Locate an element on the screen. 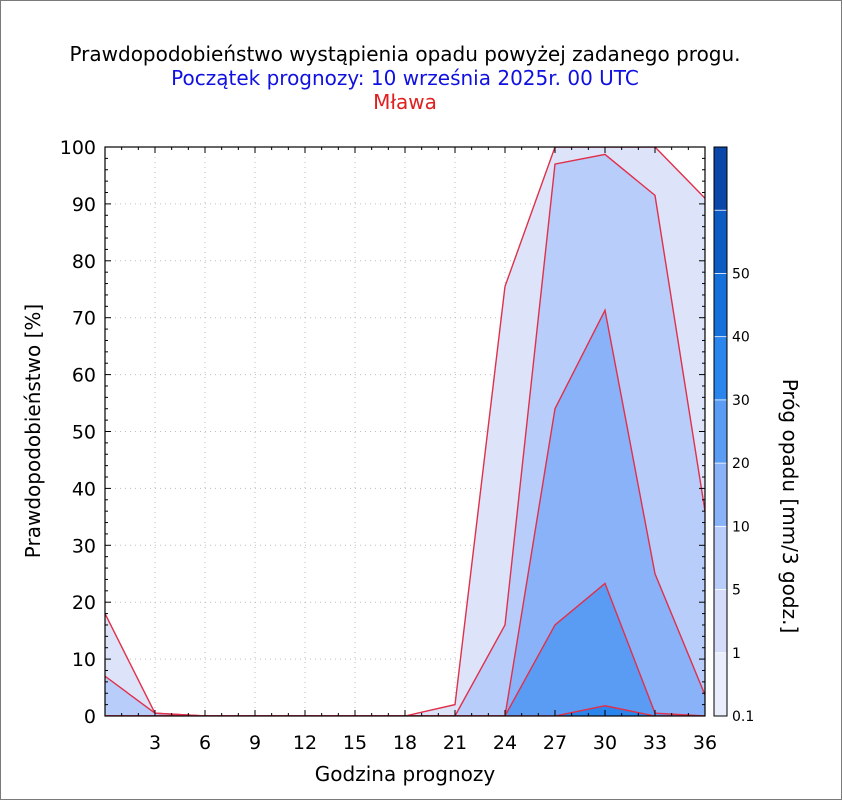  colorbar-frame is located at coordinates (720, 431).